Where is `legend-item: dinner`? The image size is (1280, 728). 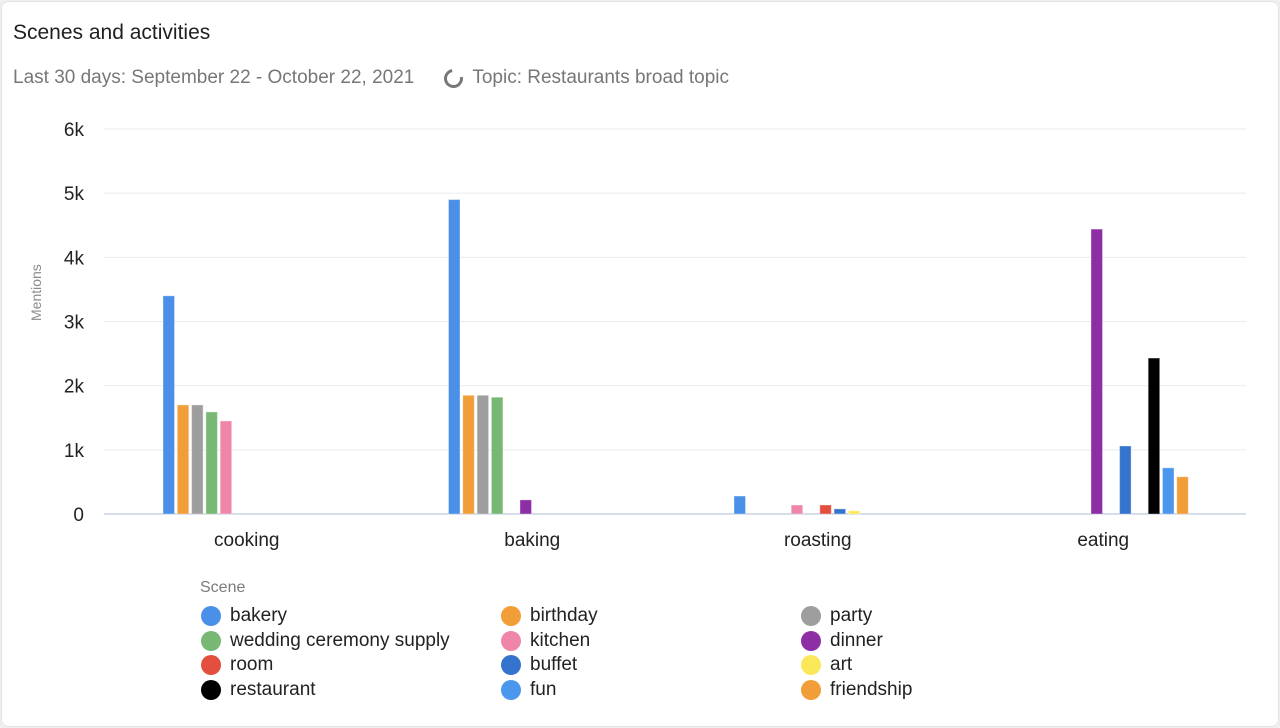
legend-item: dinner is located at coordinates (842, 641).